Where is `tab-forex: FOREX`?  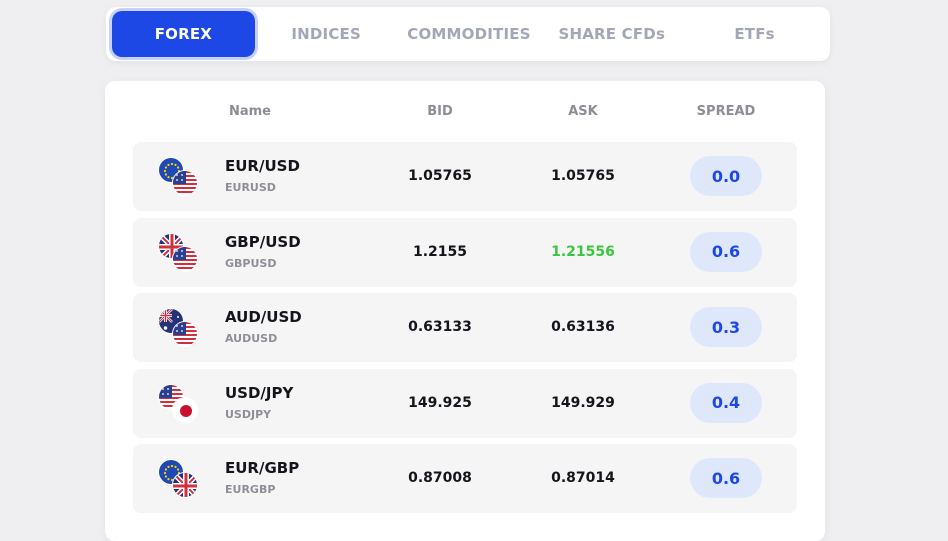 tab-forex: FOREX is located at coordinates (183, 34).